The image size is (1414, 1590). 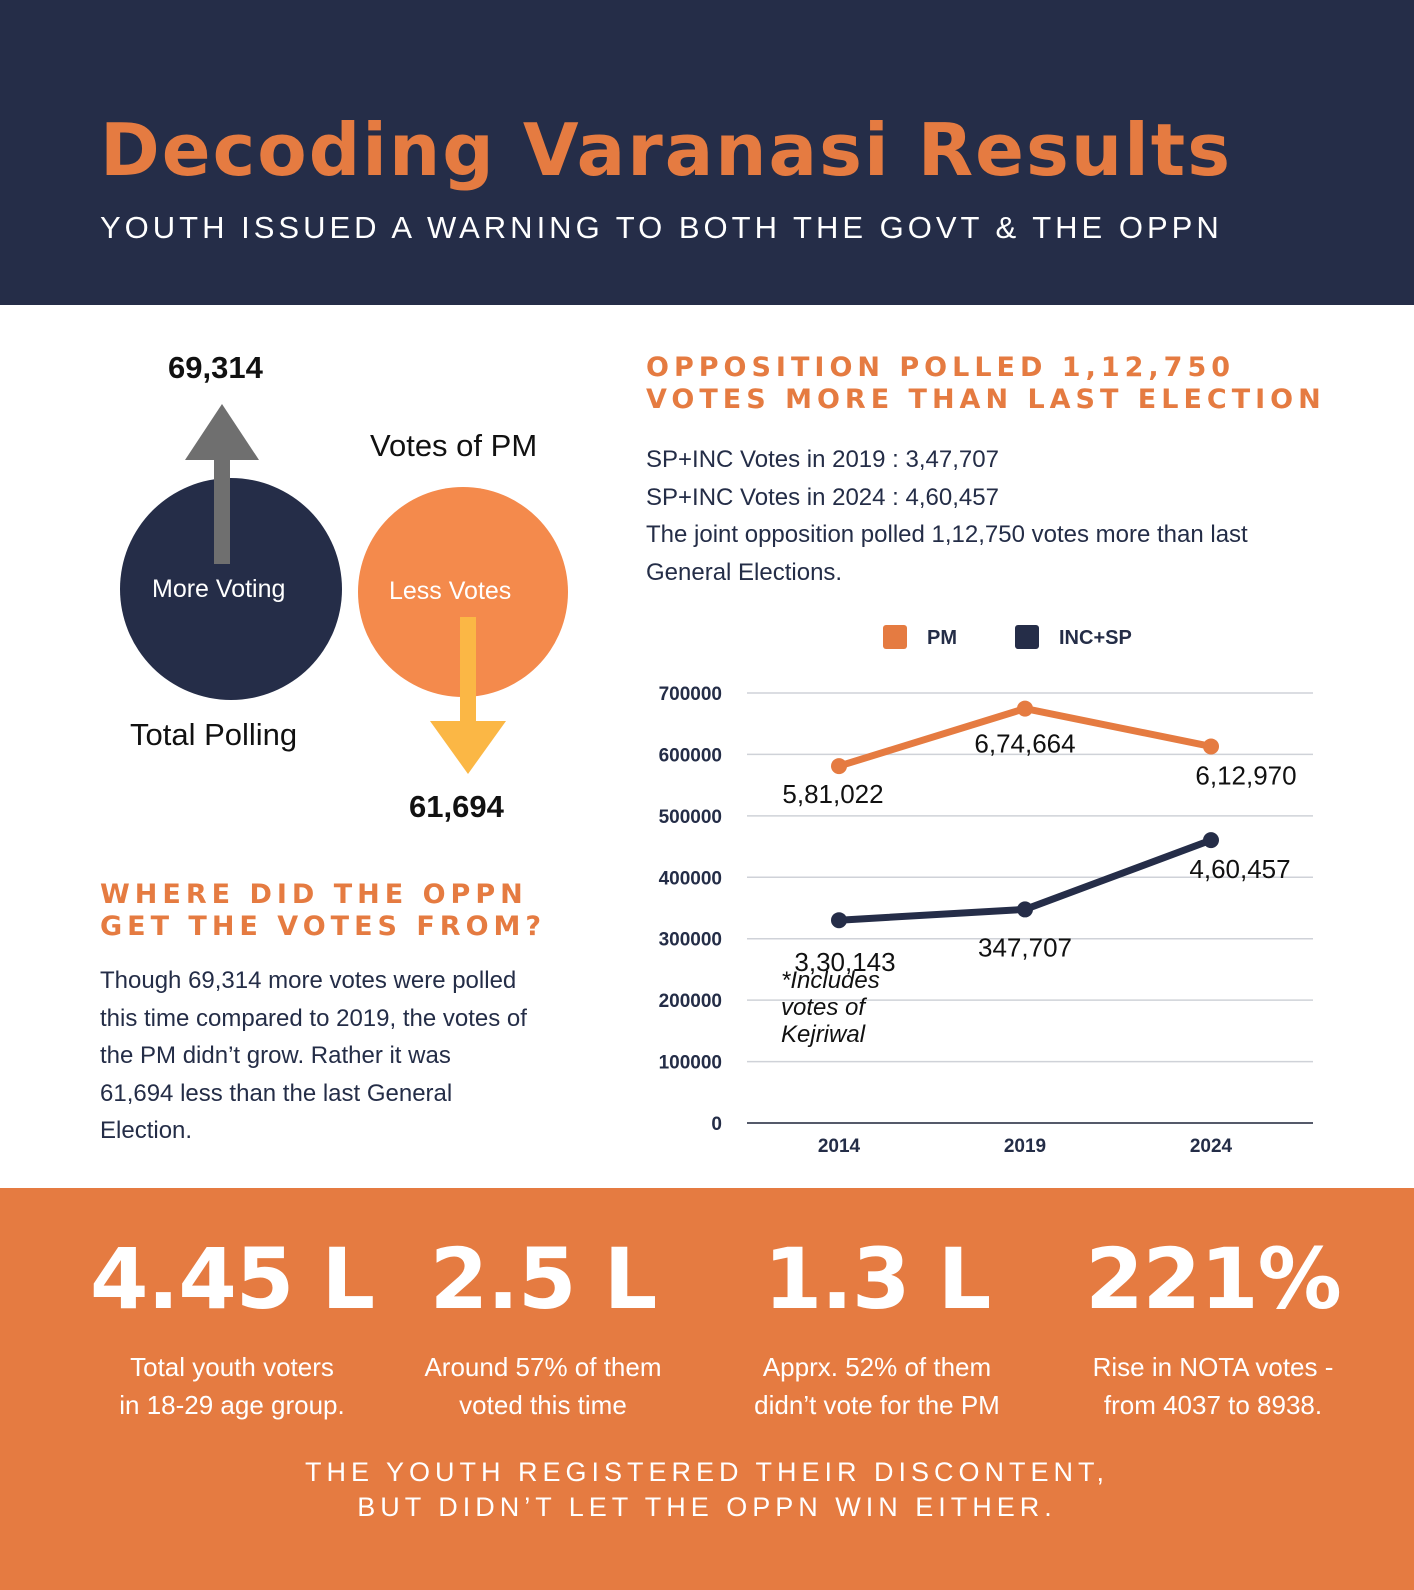 I want to click on data-label: 5,81,022, so click(x=832, y=794).